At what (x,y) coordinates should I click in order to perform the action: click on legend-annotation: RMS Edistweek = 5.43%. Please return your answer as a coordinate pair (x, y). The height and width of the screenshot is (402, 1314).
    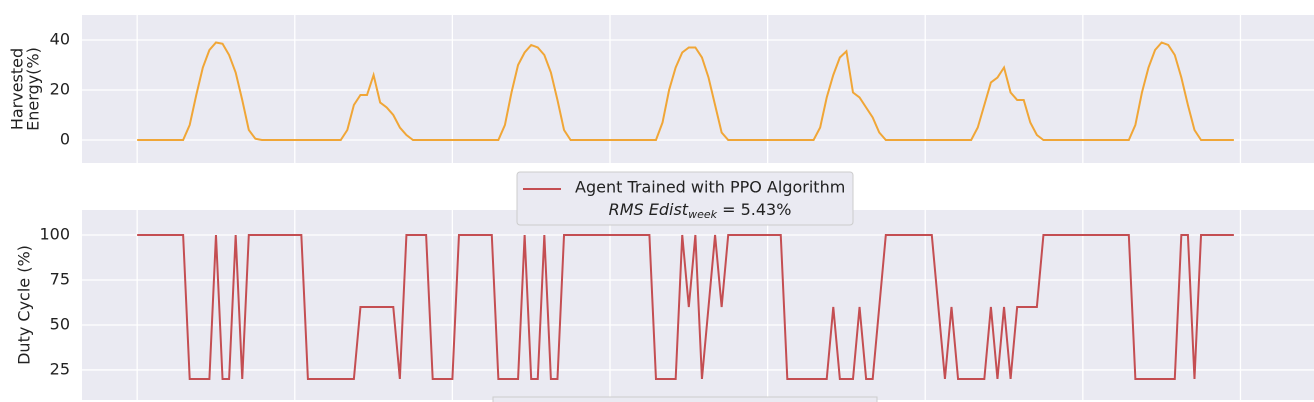
    Looking at the image, I should click on (700, 211).